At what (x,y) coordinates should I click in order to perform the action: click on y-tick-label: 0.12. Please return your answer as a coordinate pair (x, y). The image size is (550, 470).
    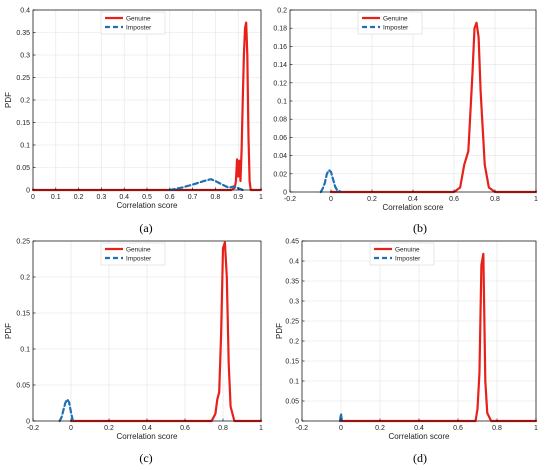
    Looking at the image, I should click on (280, 83).